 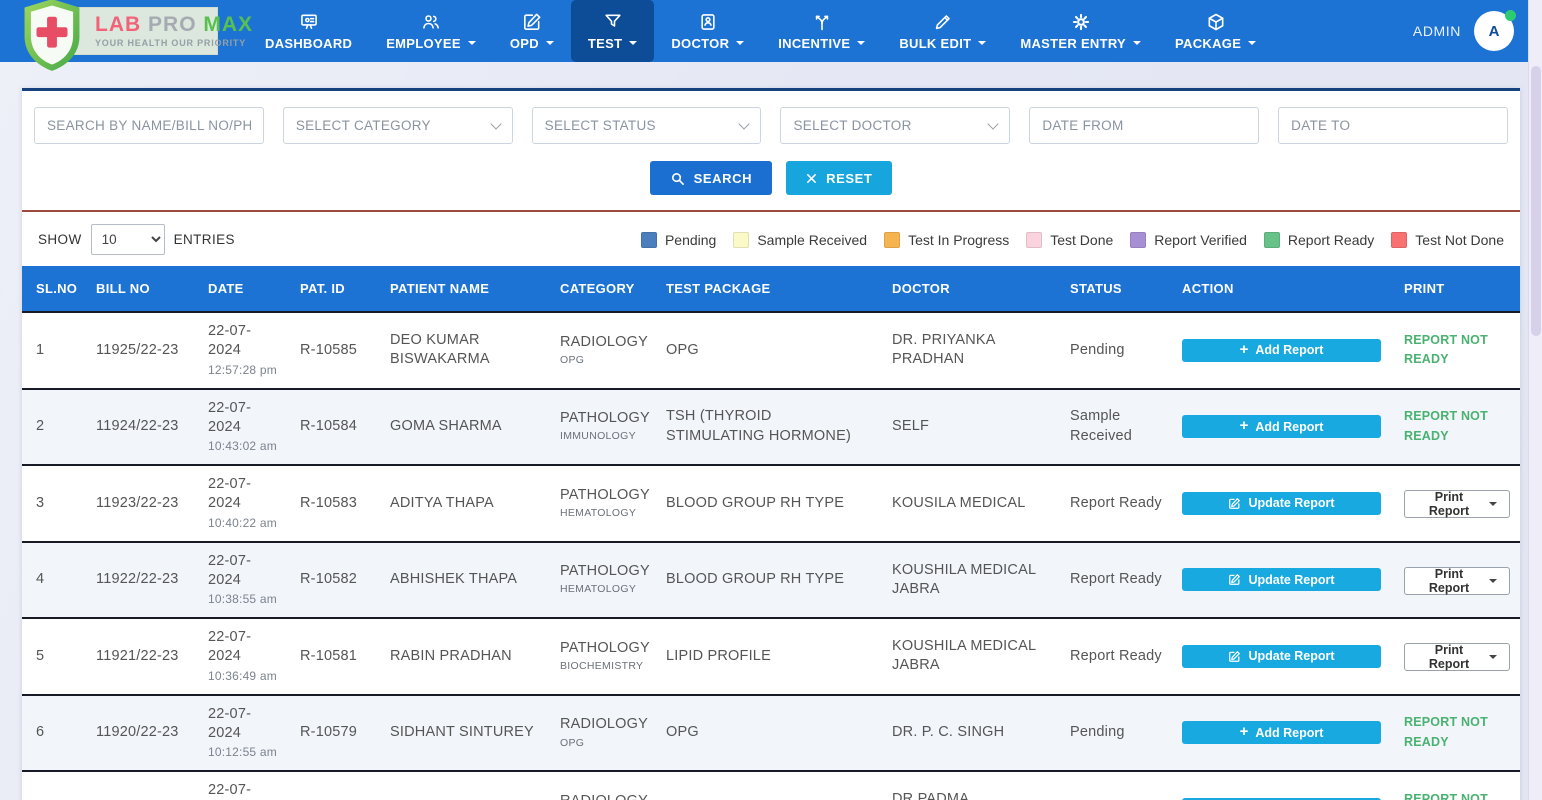 I want to click on nav-item-label: MASTER ENTRY, so click(x=1081, y=43).